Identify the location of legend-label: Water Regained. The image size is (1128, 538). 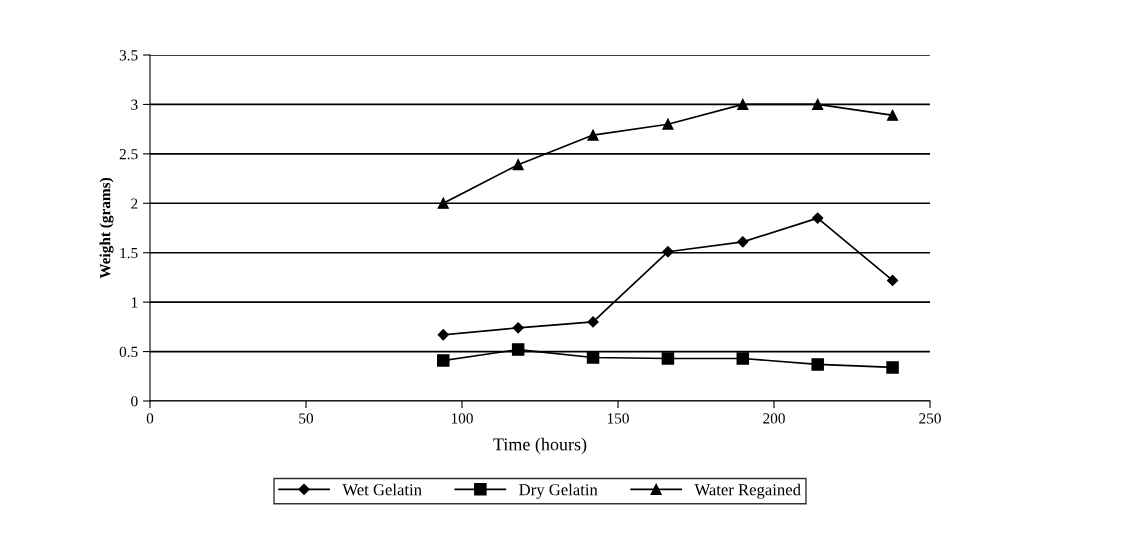
(747, 491).